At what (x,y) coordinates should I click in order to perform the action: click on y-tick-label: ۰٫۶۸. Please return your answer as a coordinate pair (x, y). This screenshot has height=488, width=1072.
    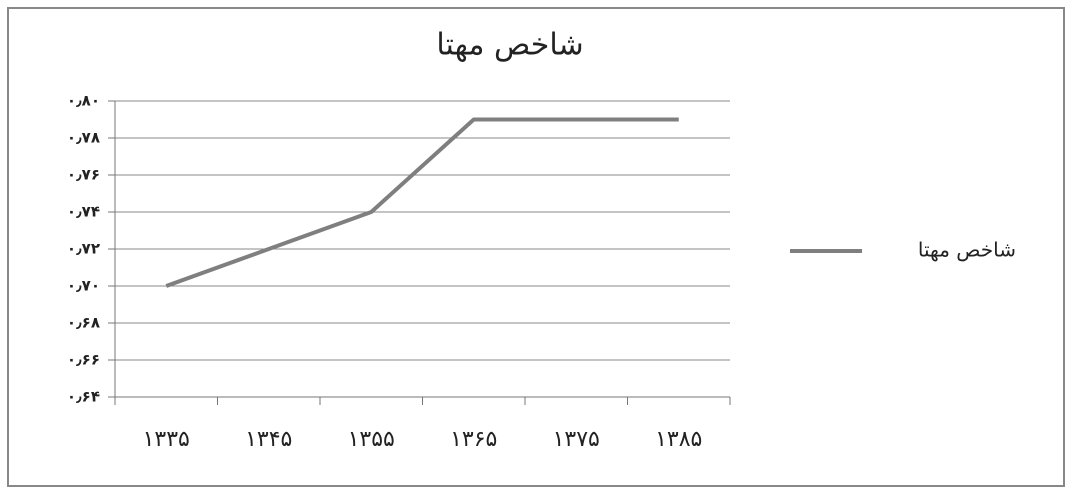
    Looking at the image, I should click on (83, 323).